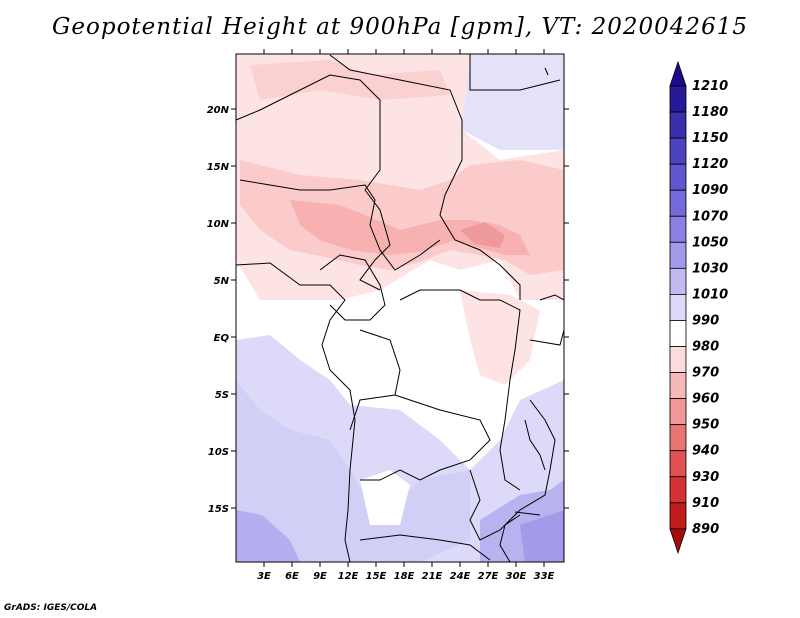 The width and height of the screenshot is (800, 618). Describe the element at coordinates (705, 503) in the screenshot. I see `colorbar-label: 910` at that location.